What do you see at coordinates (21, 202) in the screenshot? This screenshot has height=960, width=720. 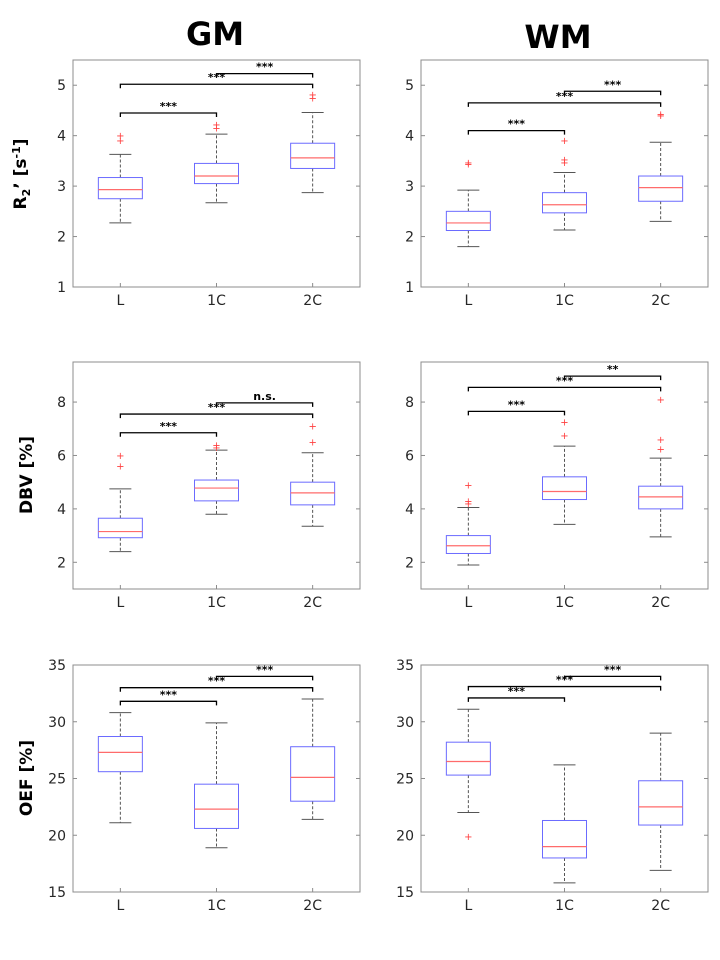 I see `ylabel-r2prime-main: R` at bounding box center [21, 202].